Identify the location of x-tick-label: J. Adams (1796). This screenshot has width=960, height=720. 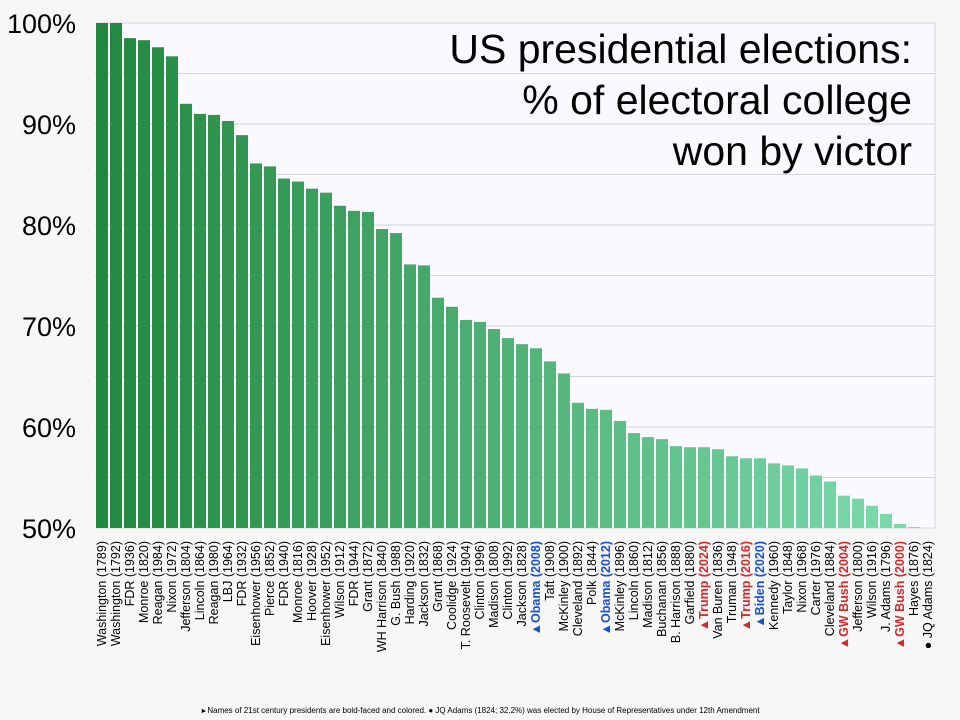
(886, 586).